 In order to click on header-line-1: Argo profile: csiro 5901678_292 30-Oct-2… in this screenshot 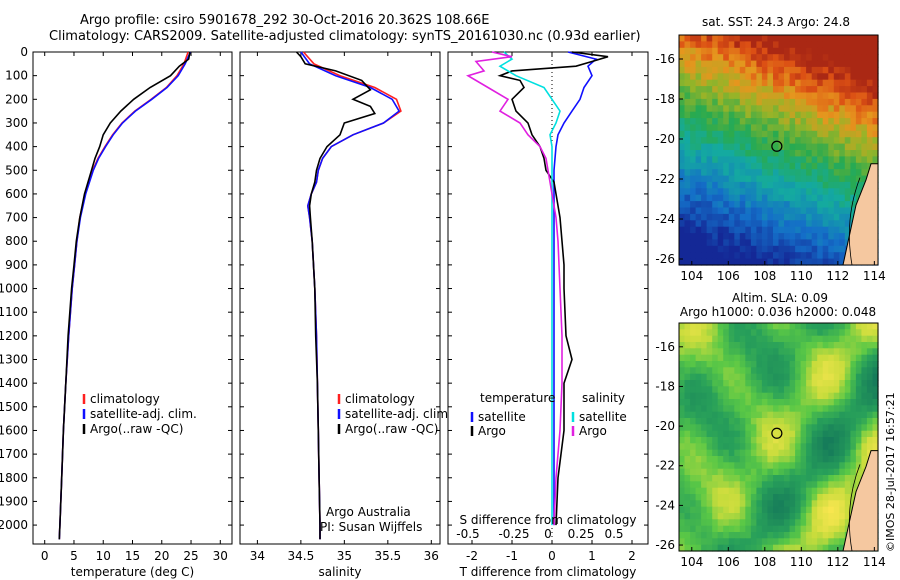, I will do `click(285, 20)`.